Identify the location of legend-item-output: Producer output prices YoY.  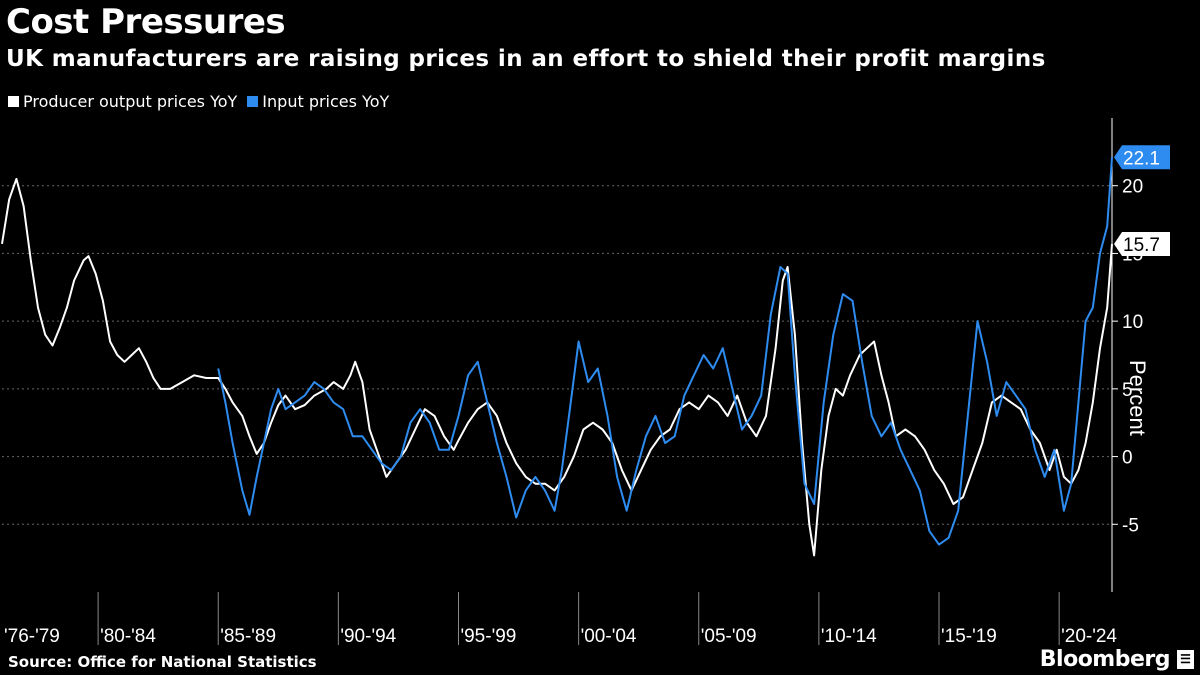
(122, 101).